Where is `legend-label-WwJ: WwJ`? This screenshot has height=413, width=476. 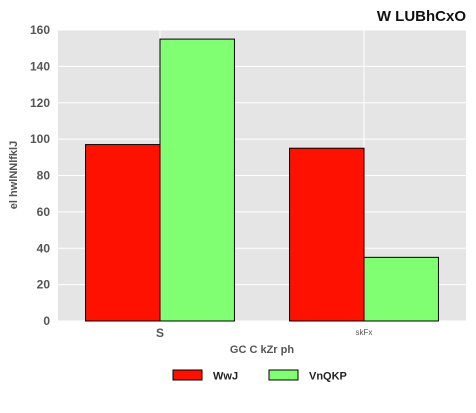
legend-label-WwJ: WwJ is located at coordinates (225, 377).